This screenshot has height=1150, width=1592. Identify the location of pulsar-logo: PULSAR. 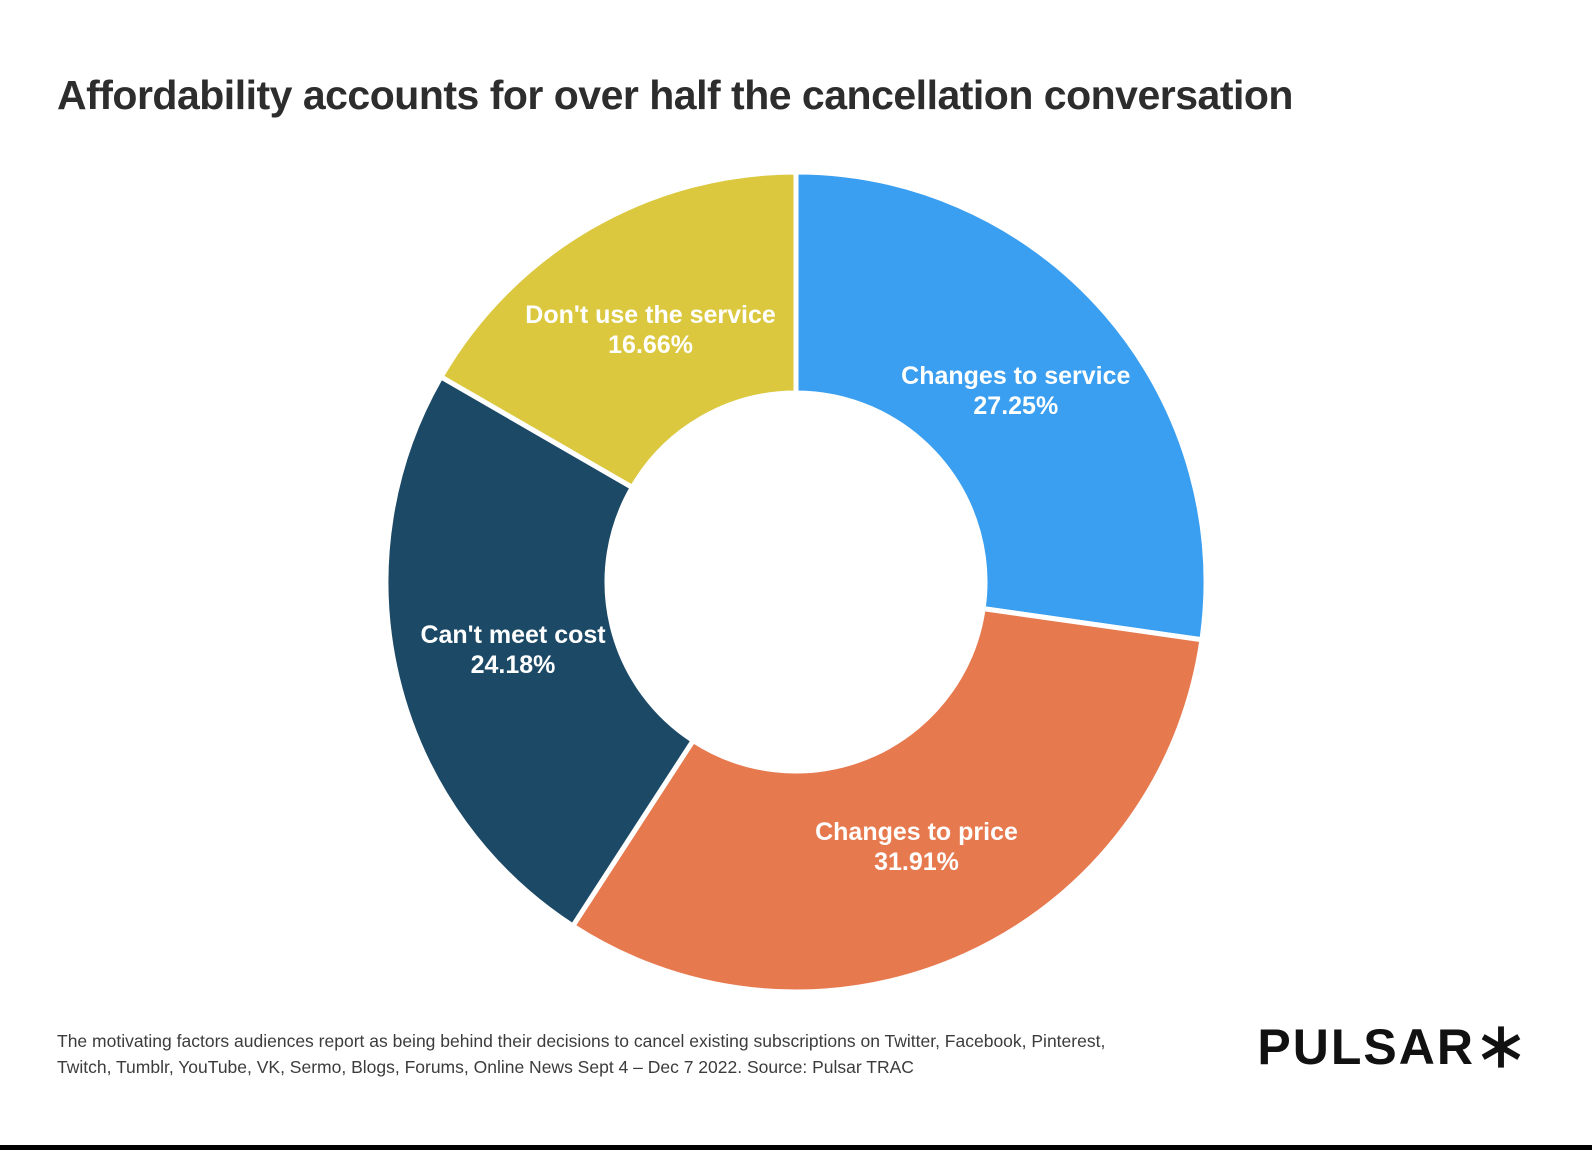
(1389, 1047).